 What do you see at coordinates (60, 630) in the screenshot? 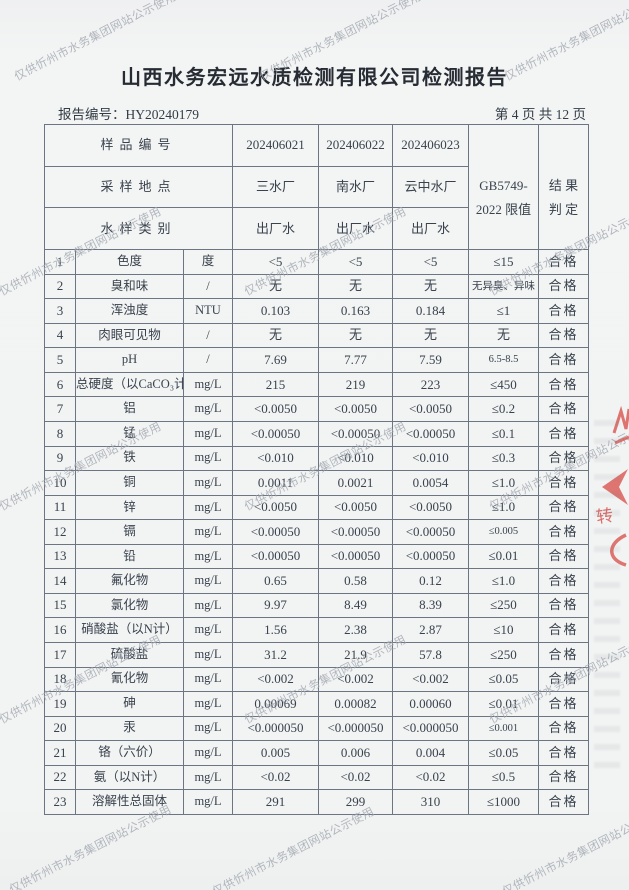
I see `row-number: 16` at bounding box center [60, 630].